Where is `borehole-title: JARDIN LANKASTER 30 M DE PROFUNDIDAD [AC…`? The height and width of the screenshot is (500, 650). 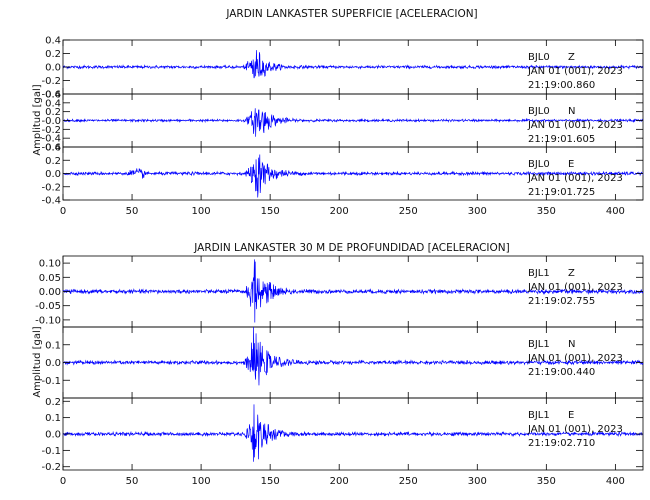 borehole-title: JARDIN LANKASTER 30 M DE PROFUNDIDAD [AC… is located at coordinates (351, 248).